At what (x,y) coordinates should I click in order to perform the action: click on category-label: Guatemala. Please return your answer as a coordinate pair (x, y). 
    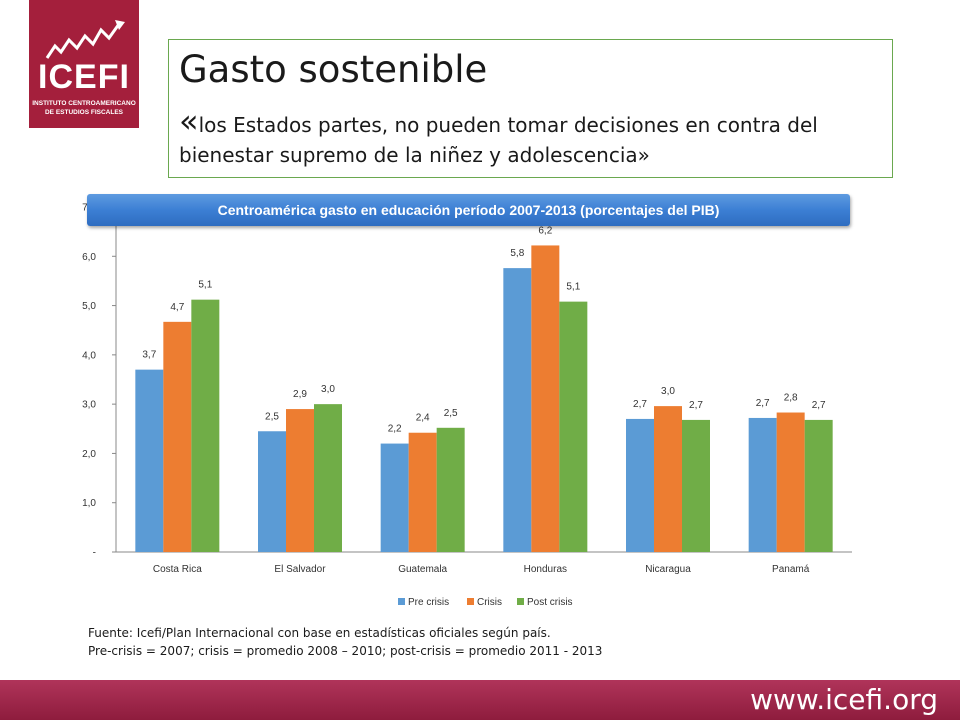
    Looking at the image, I should click on (422, 569).